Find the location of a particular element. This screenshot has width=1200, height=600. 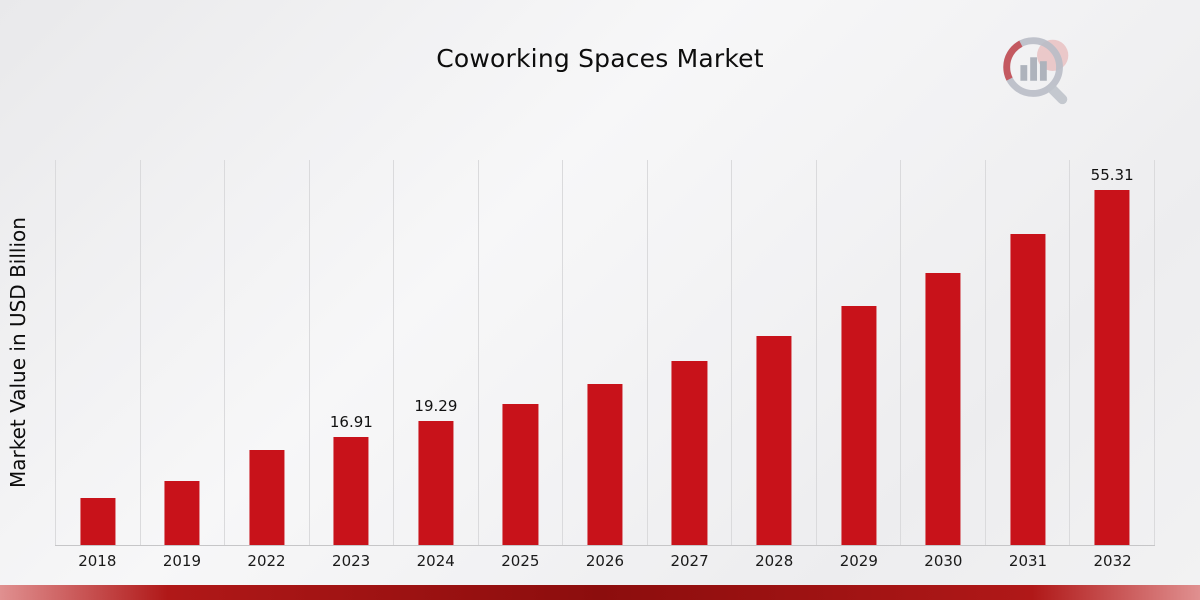

plot-column-2029 is located at coordinates (858, 352).